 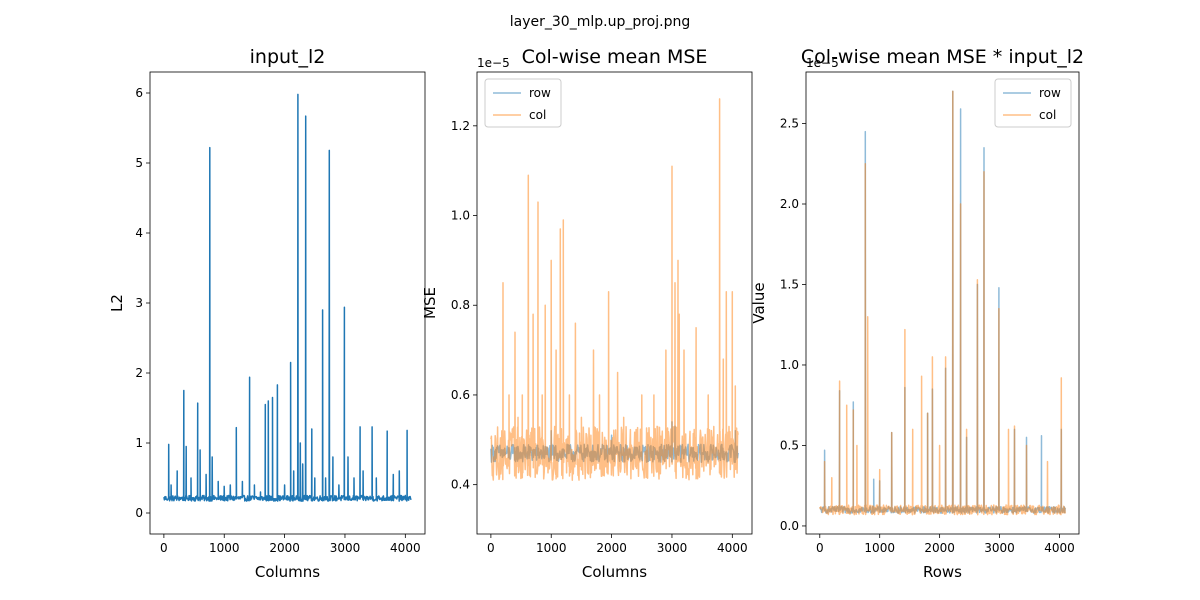 I want to click on axes-title: Col-wise mean MSE * input_l2, so click(x=942, y=57).